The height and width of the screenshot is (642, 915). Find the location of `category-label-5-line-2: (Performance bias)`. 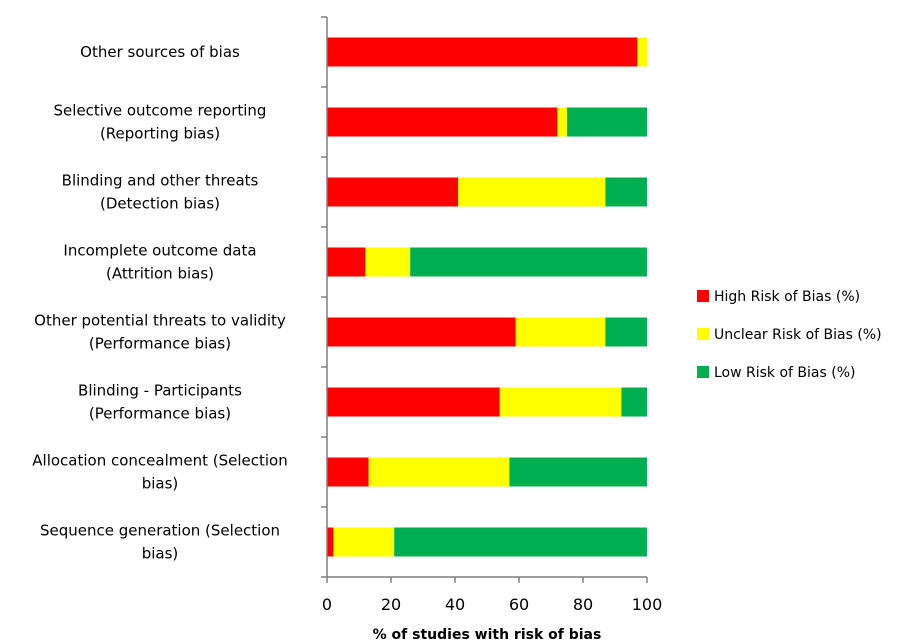

category-label-5-line-2: (Performance bias) is located at coordinates (160, 344).